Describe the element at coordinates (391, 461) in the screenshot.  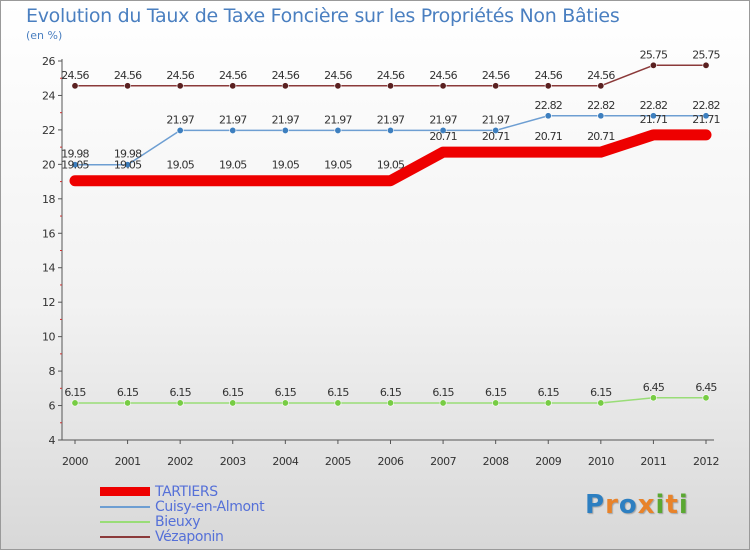
I see `x-tick-label: 2006` at that location.